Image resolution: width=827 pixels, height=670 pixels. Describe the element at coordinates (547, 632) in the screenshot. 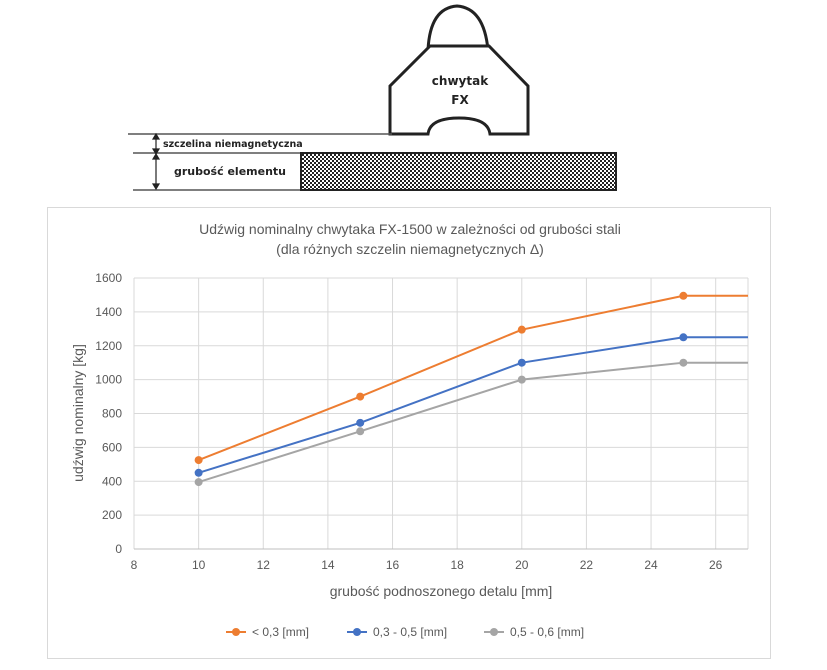

I see `legend-label: 0,5 - 0,6 [mm]` at that location.